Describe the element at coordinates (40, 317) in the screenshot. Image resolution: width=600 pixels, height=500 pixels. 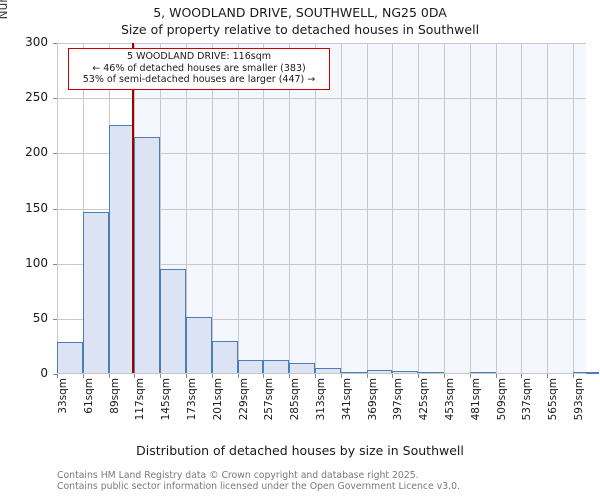
I see `y-tick-label-50: 50` at that location.